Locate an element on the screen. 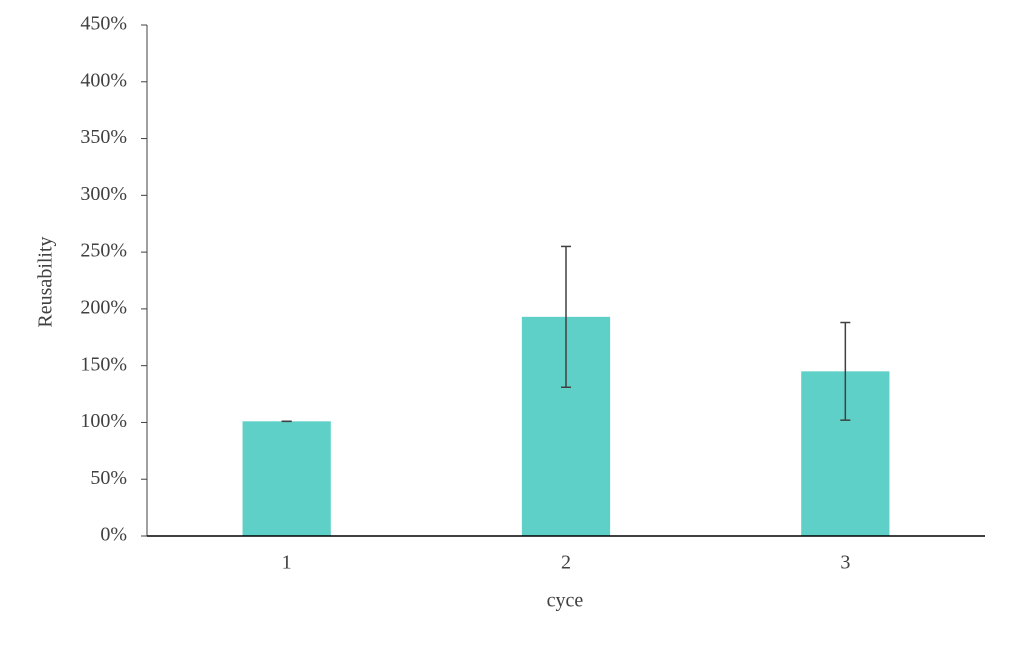  y-tick-label: 150% is located at coordinates (103, 364).